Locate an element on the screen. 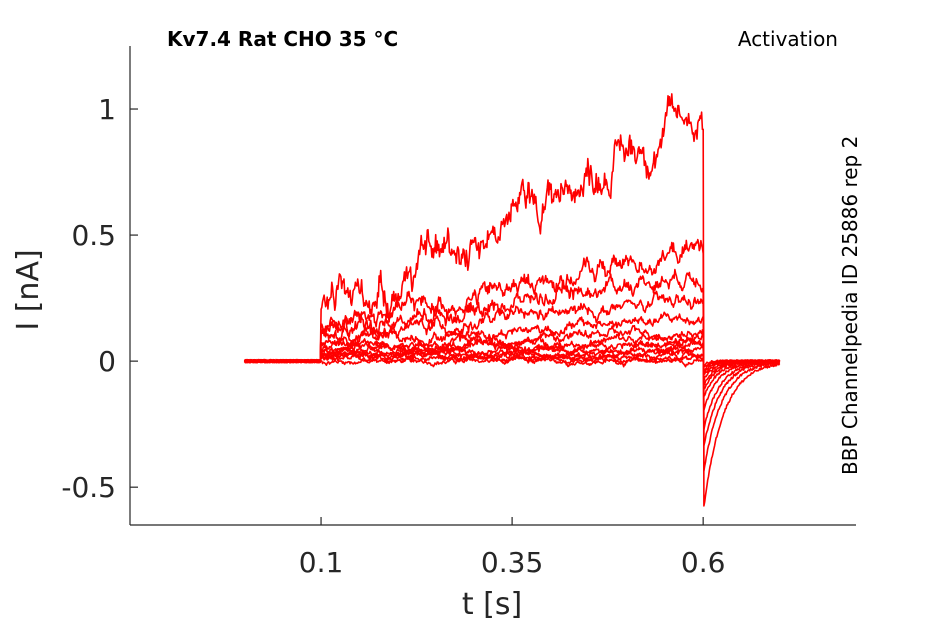  x-axis-label: t [s] is located at coordinates (492, 604).